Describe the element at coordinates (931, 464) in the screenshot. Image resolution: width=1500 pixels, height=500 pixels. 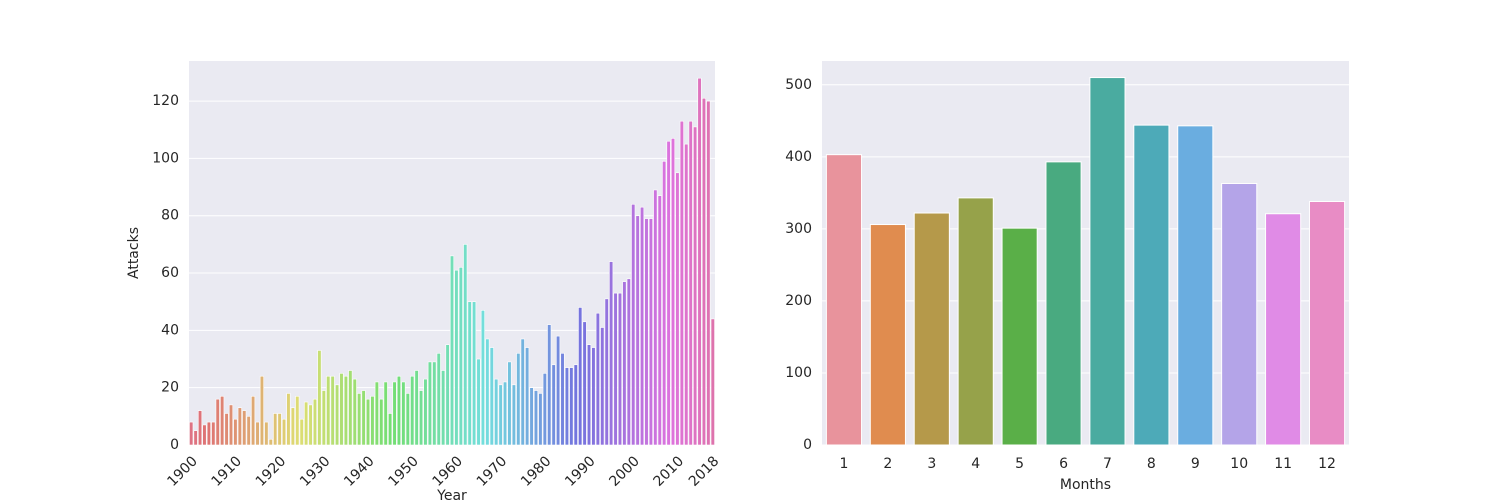
I see `x-tick-label: 3` at that location.